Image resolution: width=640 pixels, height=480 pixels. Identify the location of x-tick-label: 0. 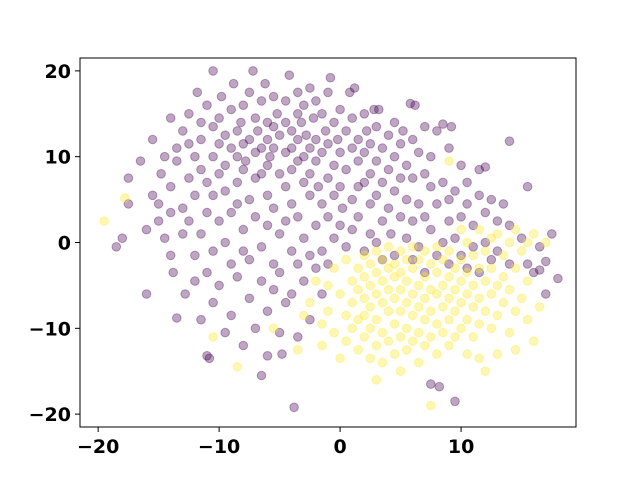
(339, 447).